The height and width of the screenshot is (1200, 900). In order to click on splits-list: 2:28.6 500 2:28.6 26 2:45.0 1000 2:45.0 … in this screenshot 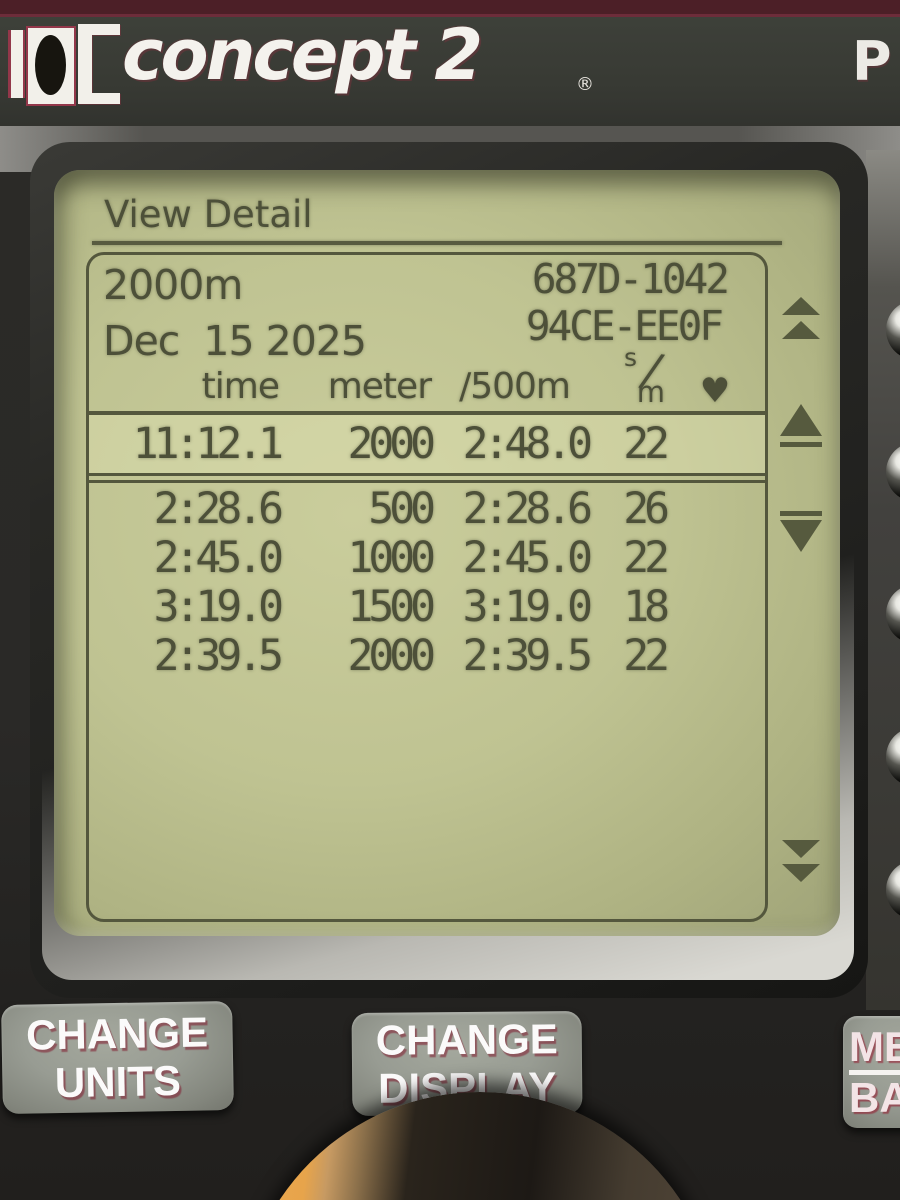, I will do `click(427, 582)`.